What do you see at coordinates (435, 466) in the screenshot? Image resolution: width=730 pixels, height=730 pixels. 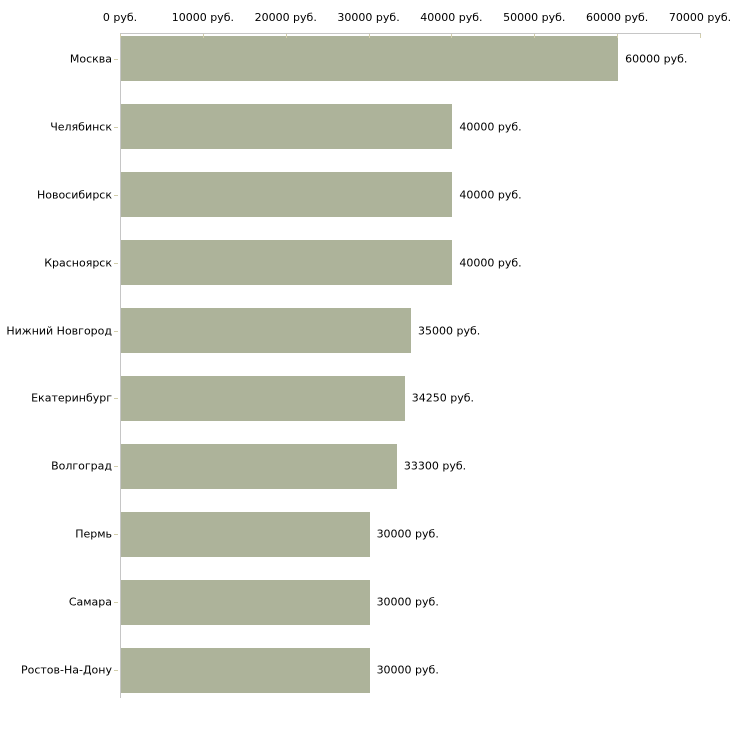 I see `bar-value-label: 33300 руб.` at bounding box center [435, 466].